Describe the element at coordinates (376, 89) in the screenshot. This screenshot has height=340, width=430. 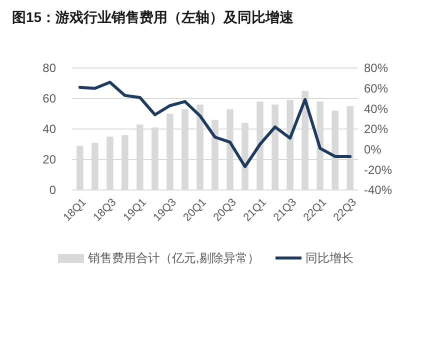
I see `y2-tick-label: 60%` at that location.